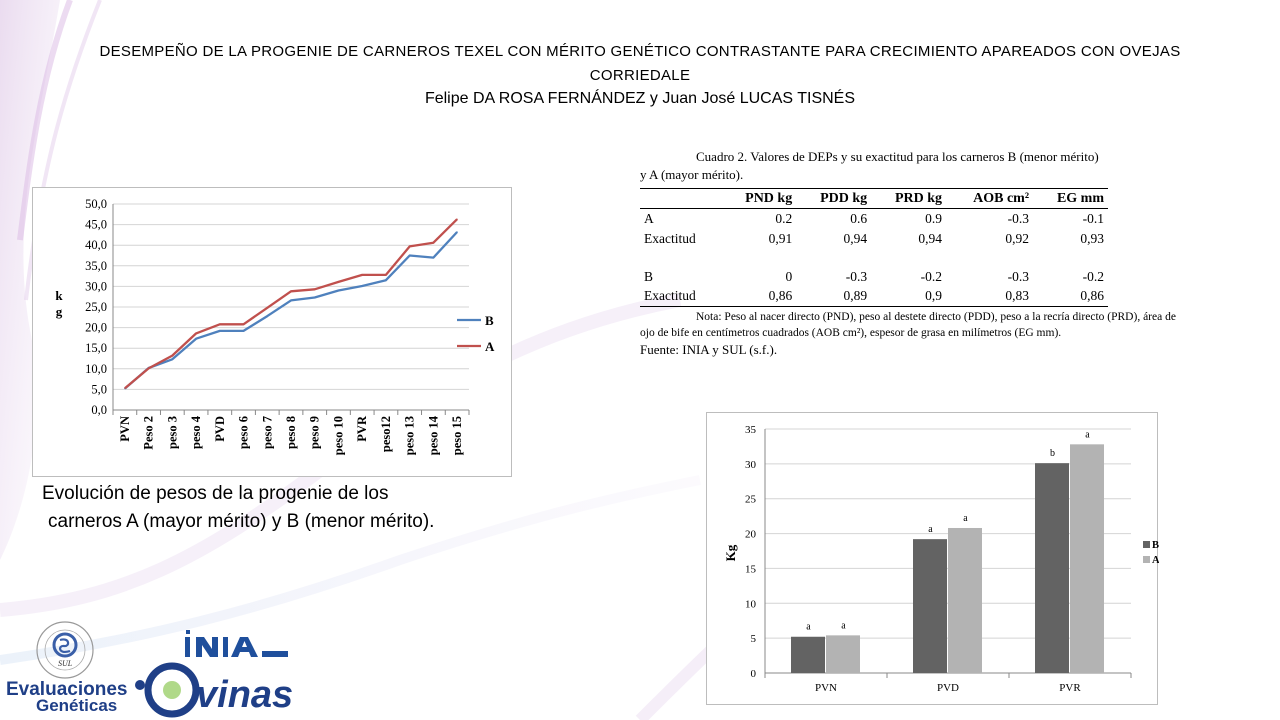 This screenshot has width=1280, height=720. Describe the element at coordinates (96, 266) in the screenshot. I see `y-tick-label: 35,0` at that location.